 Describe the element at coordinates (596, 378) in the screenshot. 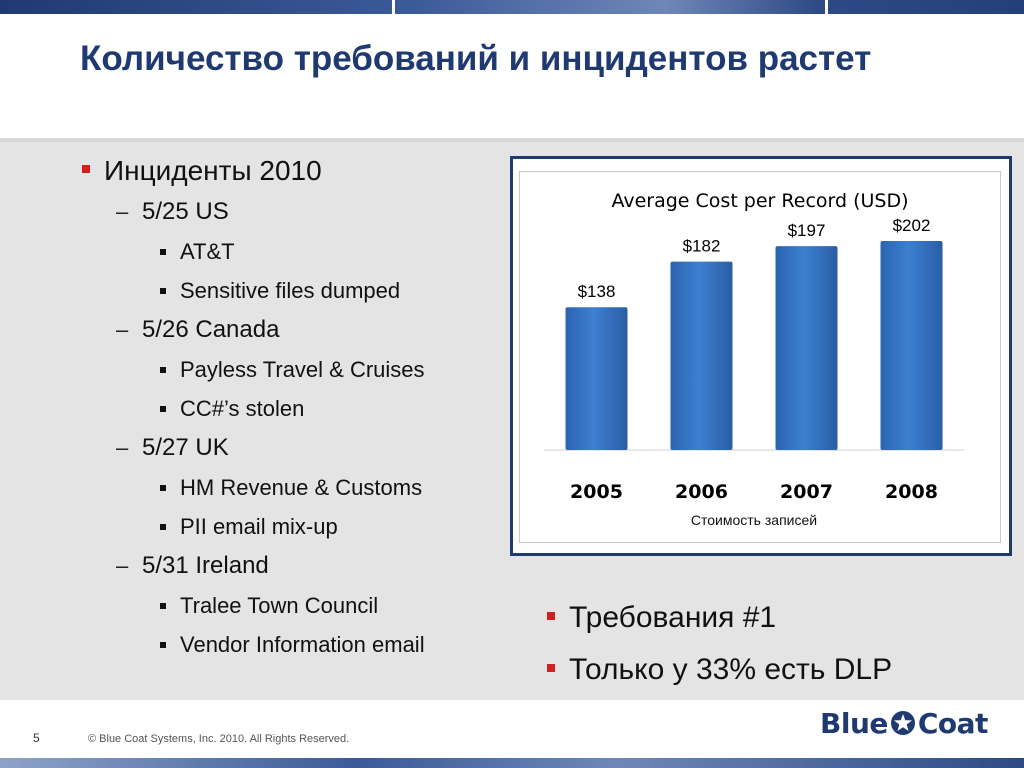

I see `bar-2005` at that location.